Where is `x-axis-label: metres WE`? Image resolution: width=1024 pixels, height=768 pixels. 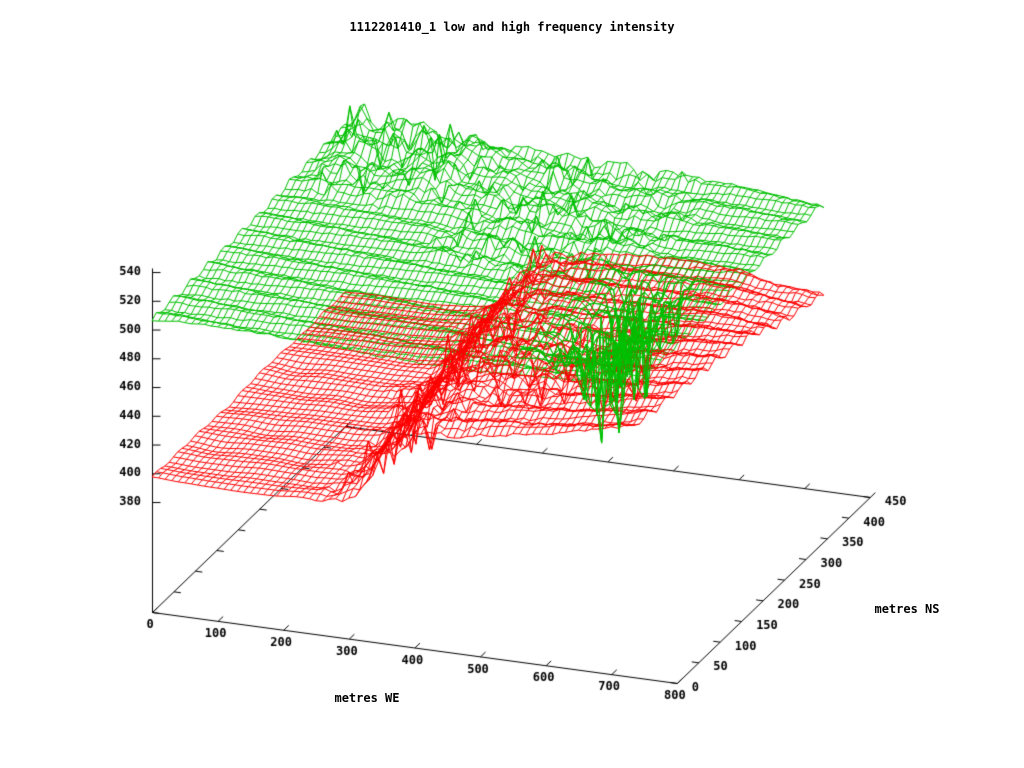
x-axis-label: metres WE is located at coordinates (367, 698).